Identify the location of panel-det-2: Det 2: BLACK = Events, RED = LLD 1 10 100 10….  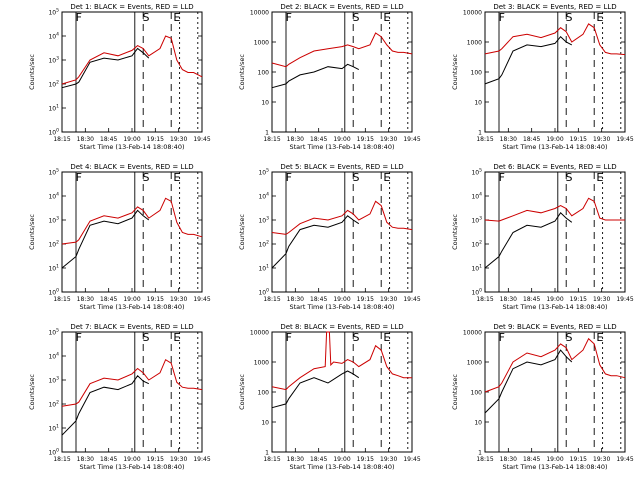
(329, 77).